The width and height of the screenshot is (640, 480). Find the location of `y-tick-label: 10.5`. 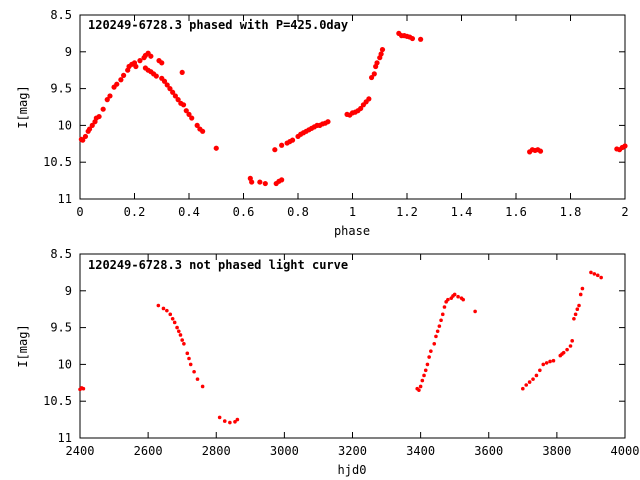

y-tick-label: 10.5 is located at coordinates (57, 401).